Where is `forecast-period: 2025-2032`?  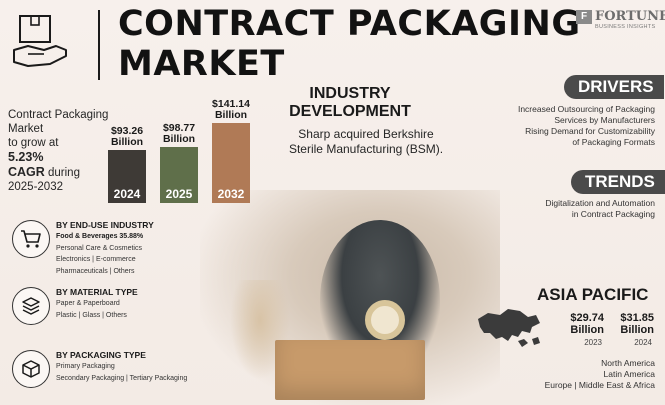
forecast-period: 2025-2032 is located at coordinates (35, 187).